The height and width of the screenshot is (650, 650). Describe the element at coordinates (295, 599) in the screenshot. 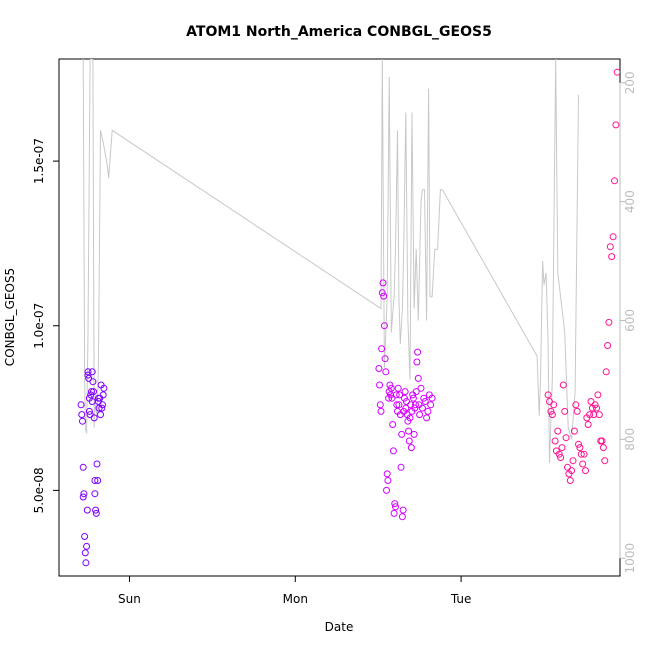

I see `x-tick-label: Mon` at that location.